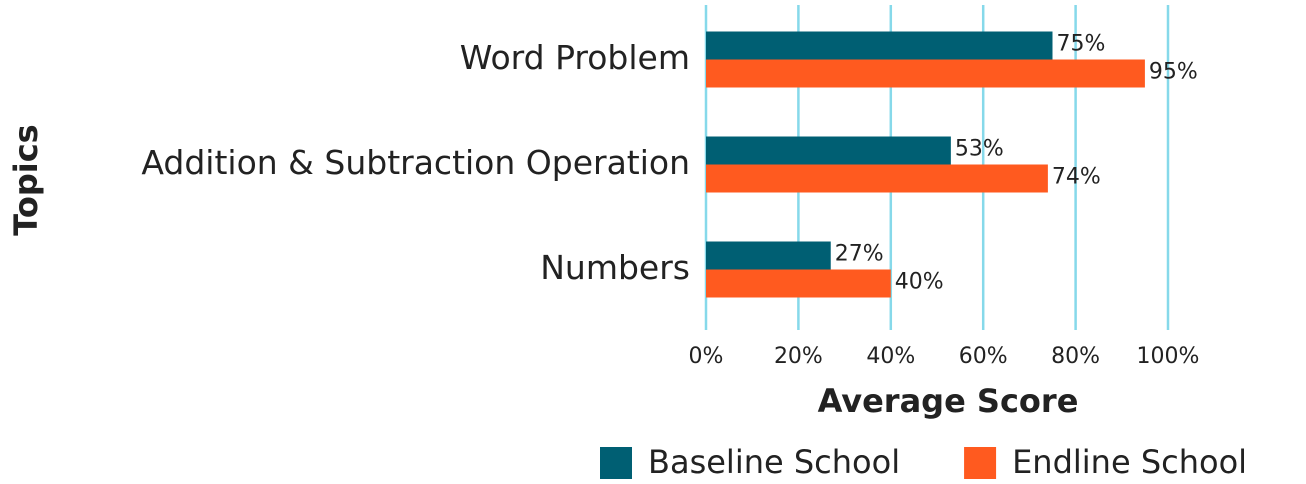  What do you see at coordinates (706, 356) in the screenshot?
I see `x-tick-label: 0%` at bounding box center [706, 356].